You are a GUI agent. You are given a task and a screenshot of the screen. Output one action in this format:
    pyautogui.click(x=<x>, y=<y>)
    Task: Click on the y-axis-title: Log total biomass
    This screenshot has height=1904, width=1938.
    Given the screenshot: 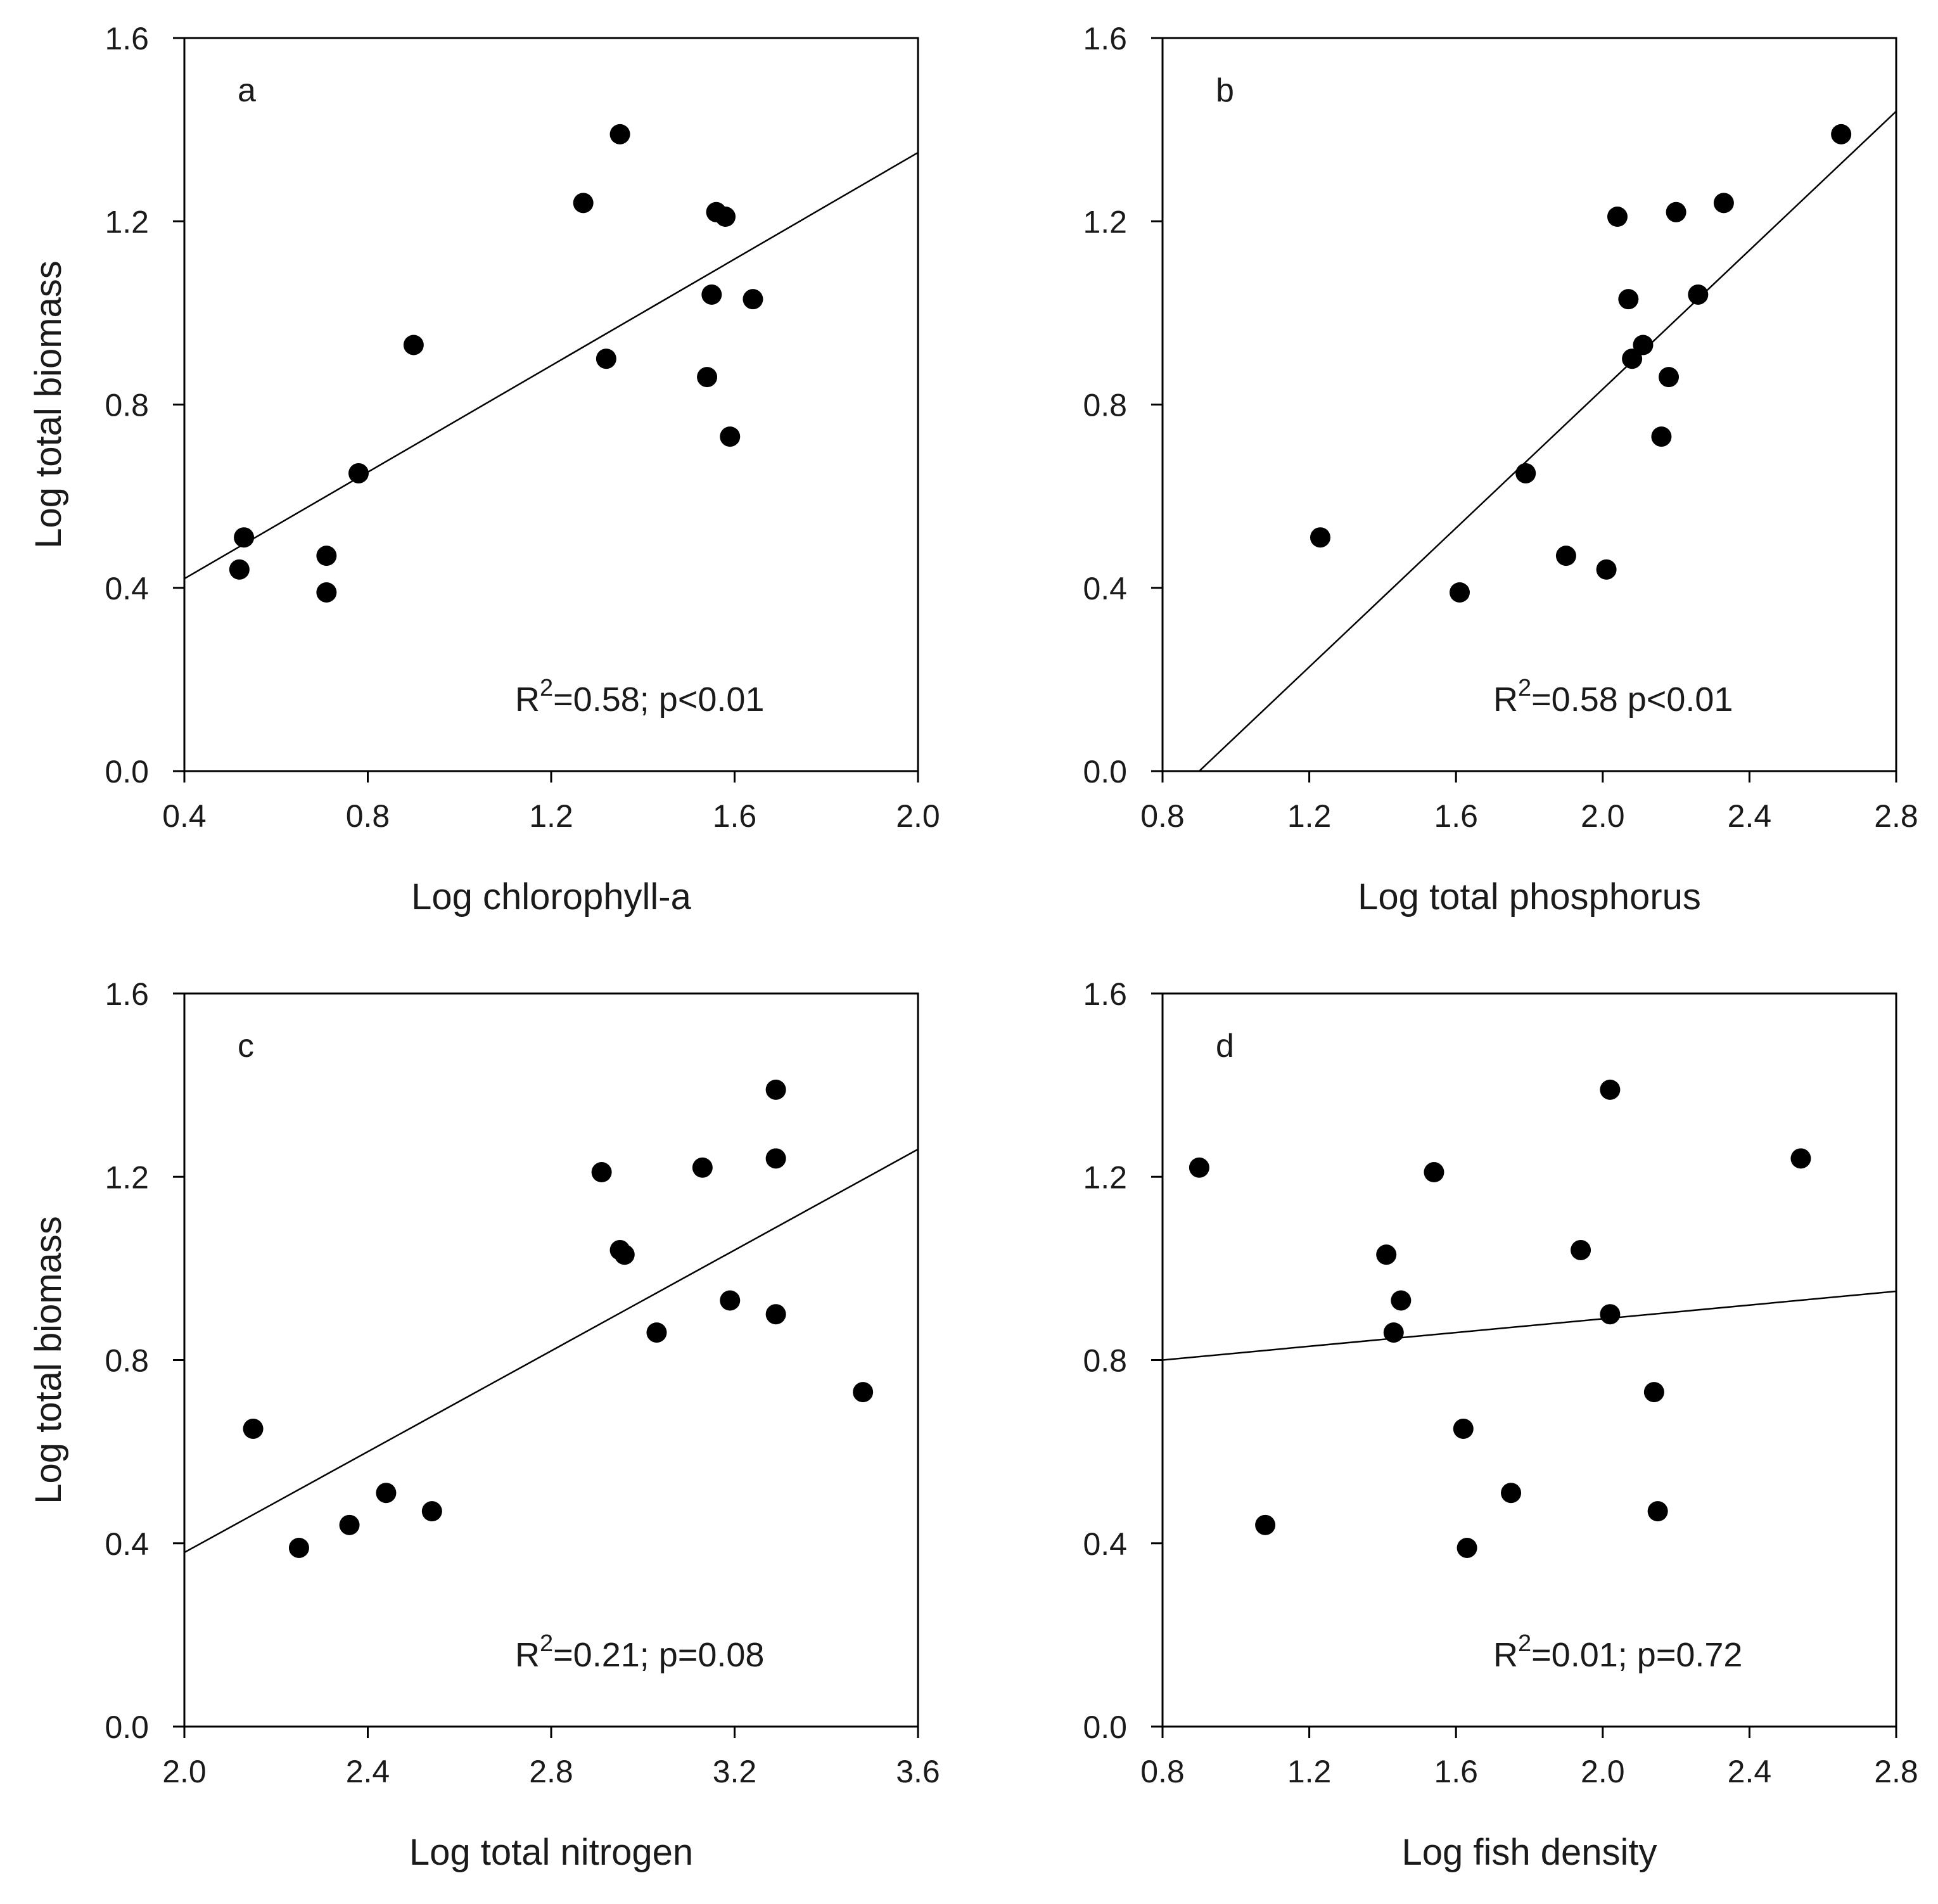 What is the action you would take?
    pyautogui.click(x=48, y=1360)
    